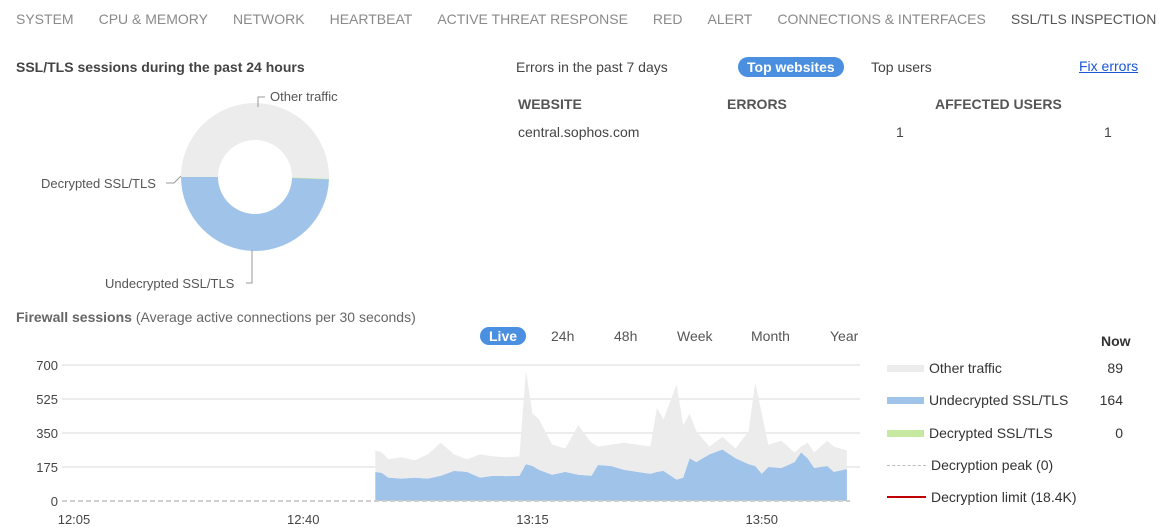 The height and width of the screenshot is (530, 1159). Describe the element at coordinates (503, 336) in the screenshot. I see `range-live: Live` at that location.